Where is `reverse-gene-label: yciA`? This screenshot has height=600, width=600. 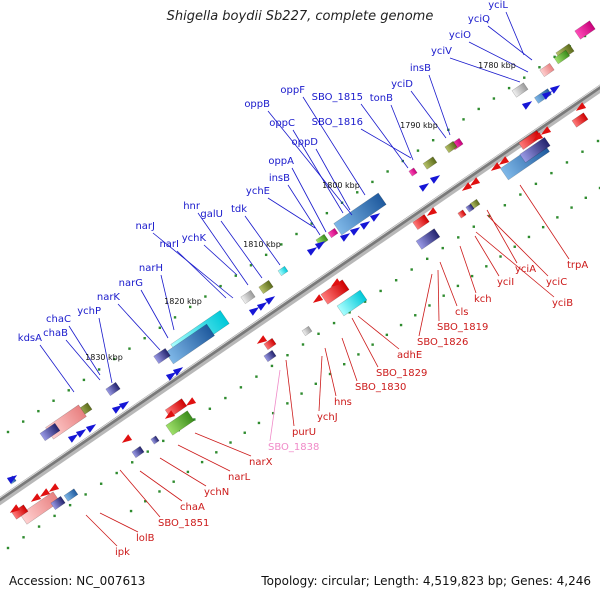 reverse-gene-label: yciA is located at coordinates (525, 269).